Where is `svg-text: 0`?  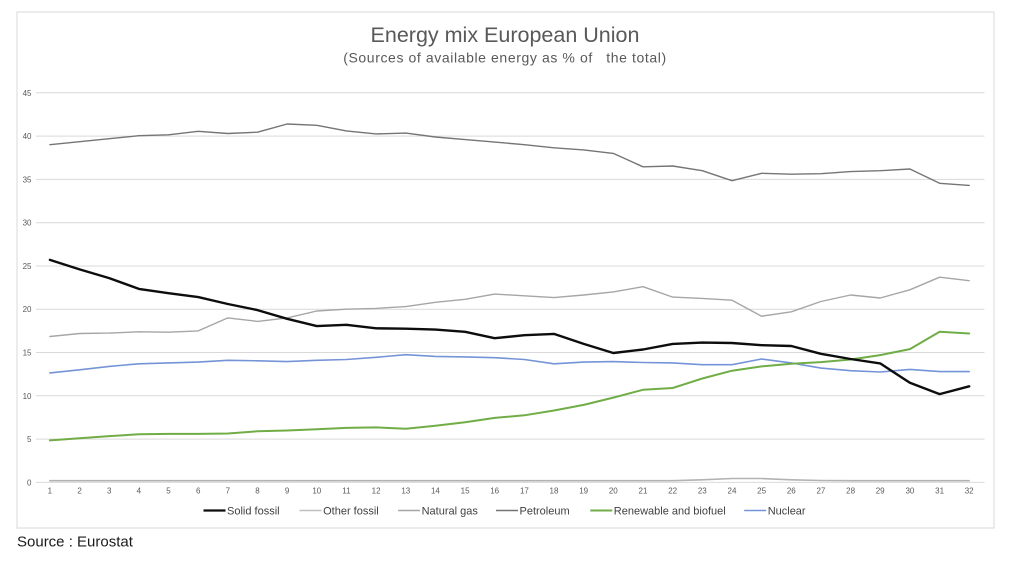
svg-text: 0 is located at coordinates (29, 482).